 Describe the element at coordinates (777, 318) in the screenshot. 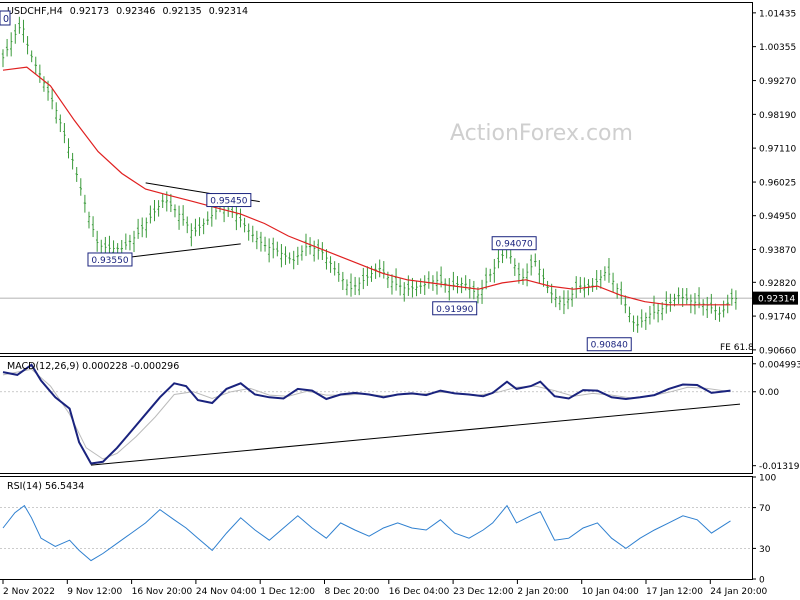

I see `price-y-tick-label: 0.91740` at that location.